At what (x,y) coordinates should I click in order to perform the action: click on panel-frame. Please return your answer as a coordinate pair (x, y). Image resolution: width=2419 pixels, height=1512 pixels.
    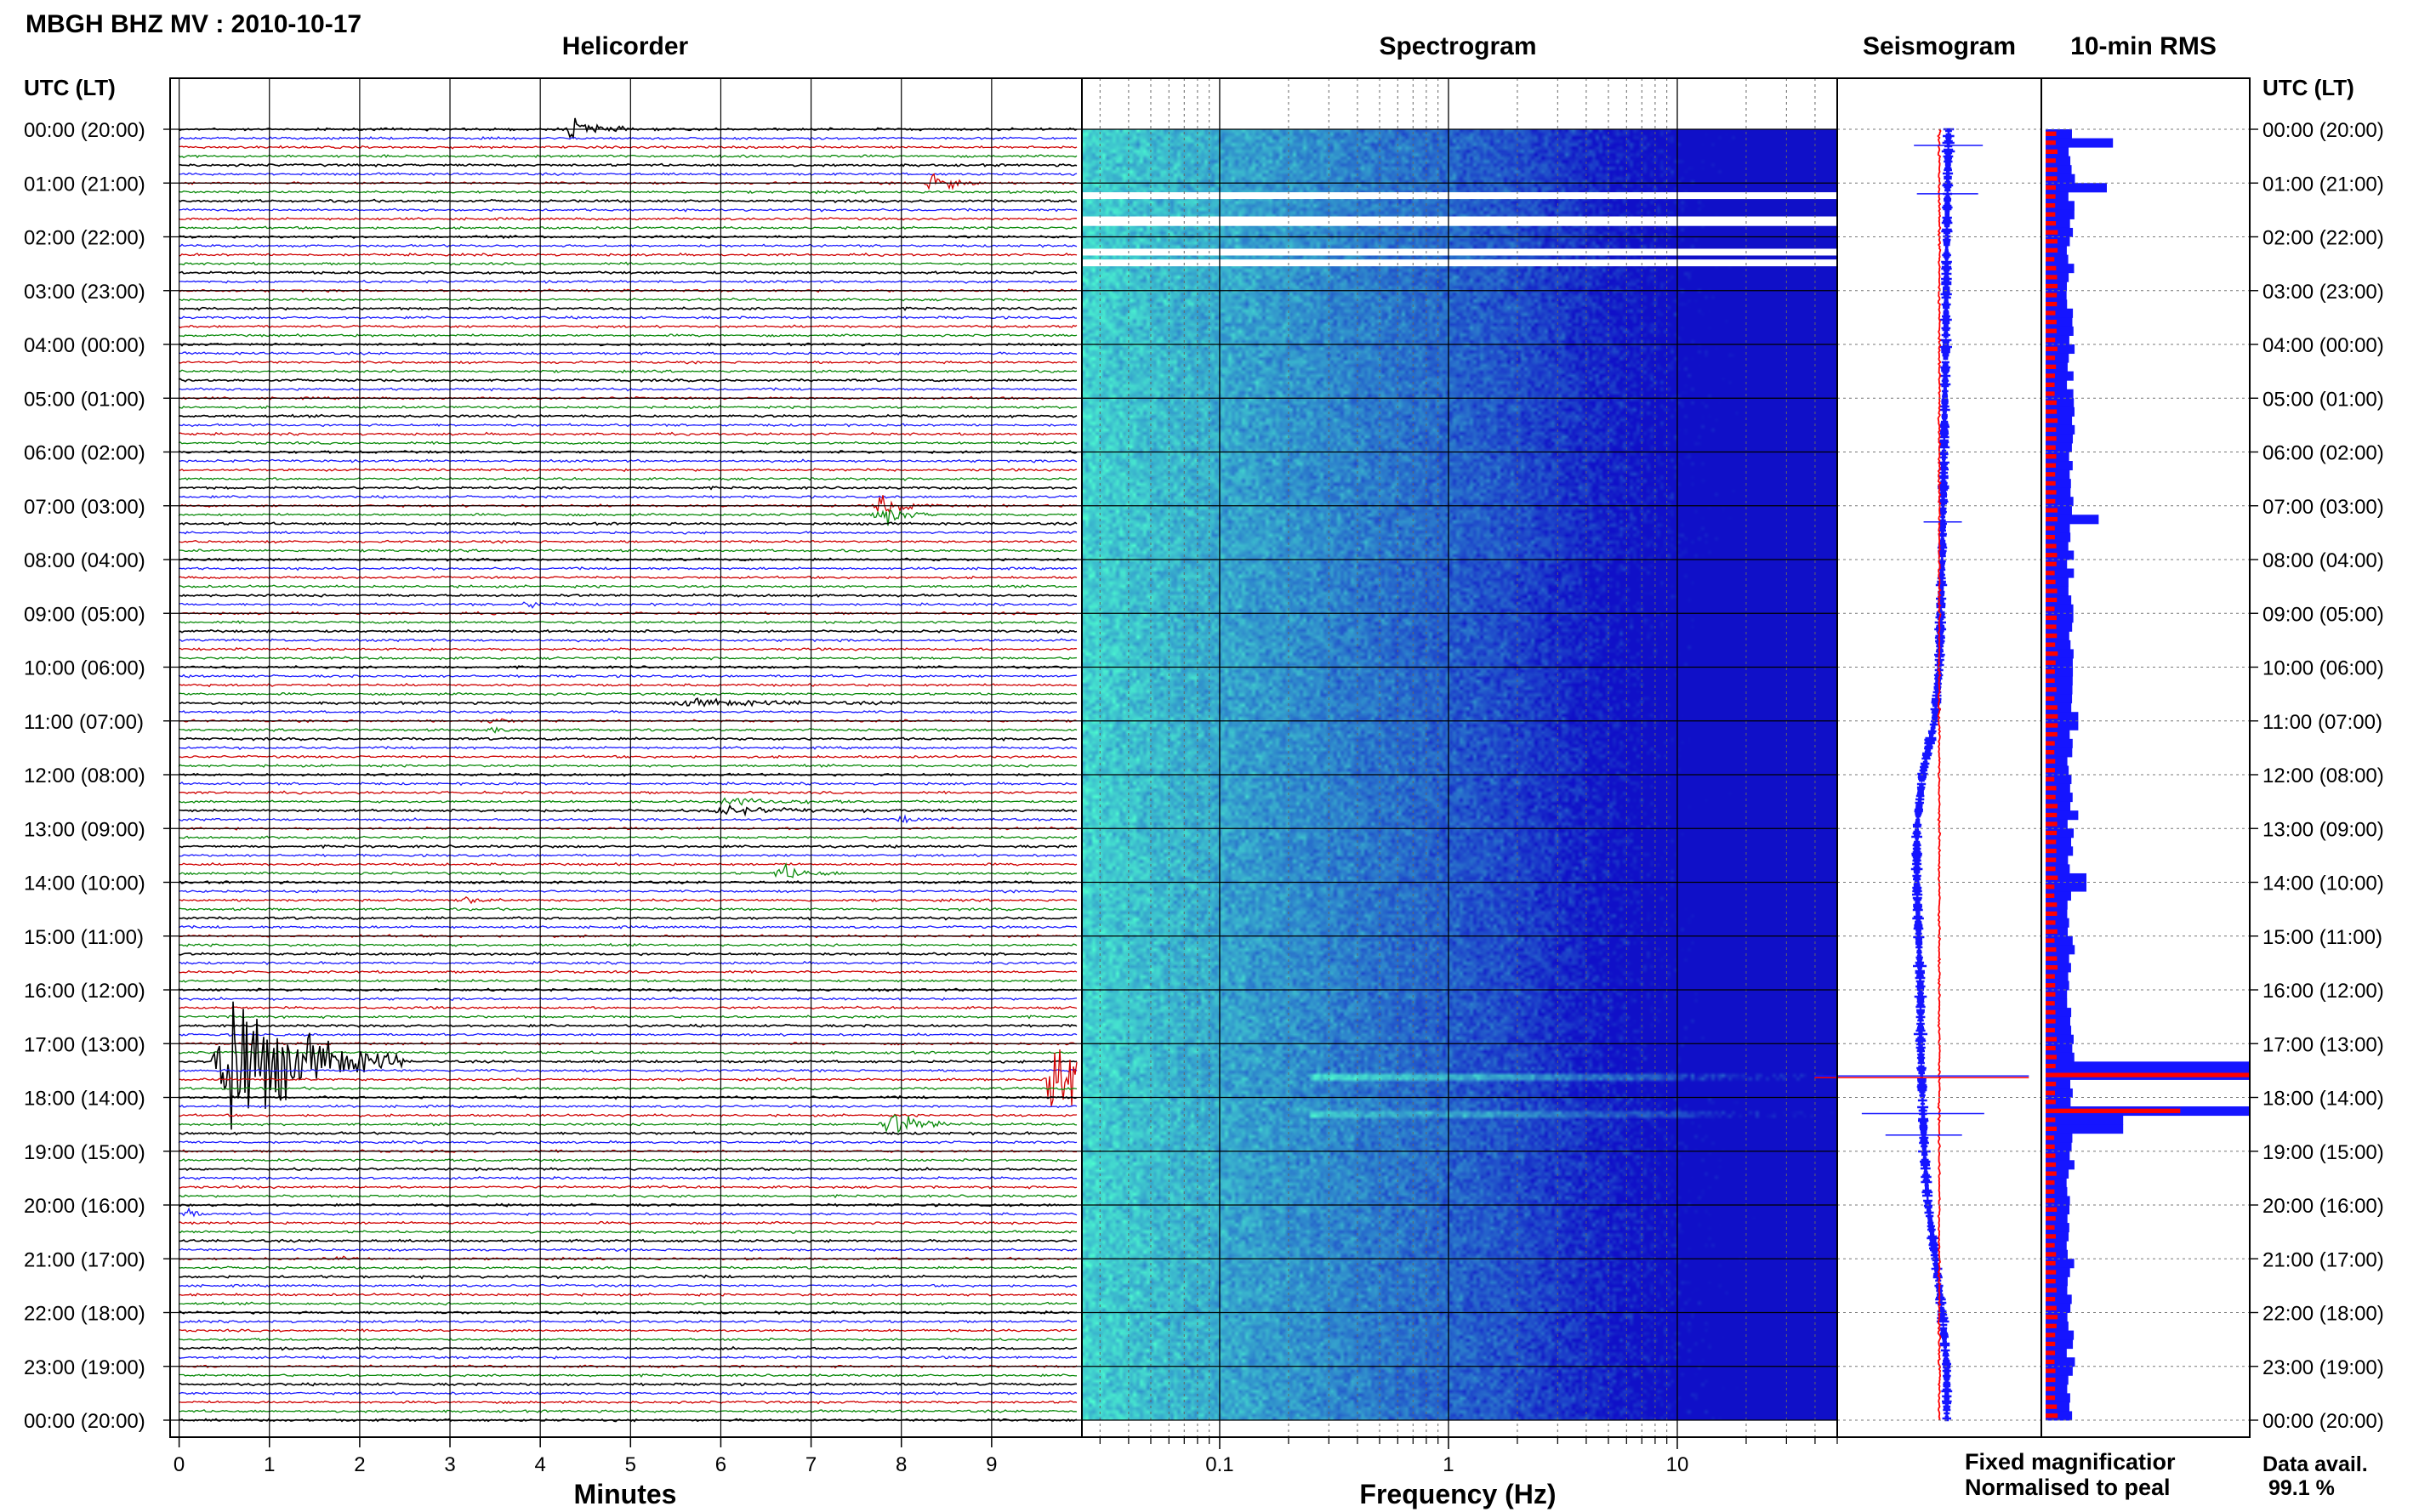
    Looking at the image, I should click on (2145, 757).